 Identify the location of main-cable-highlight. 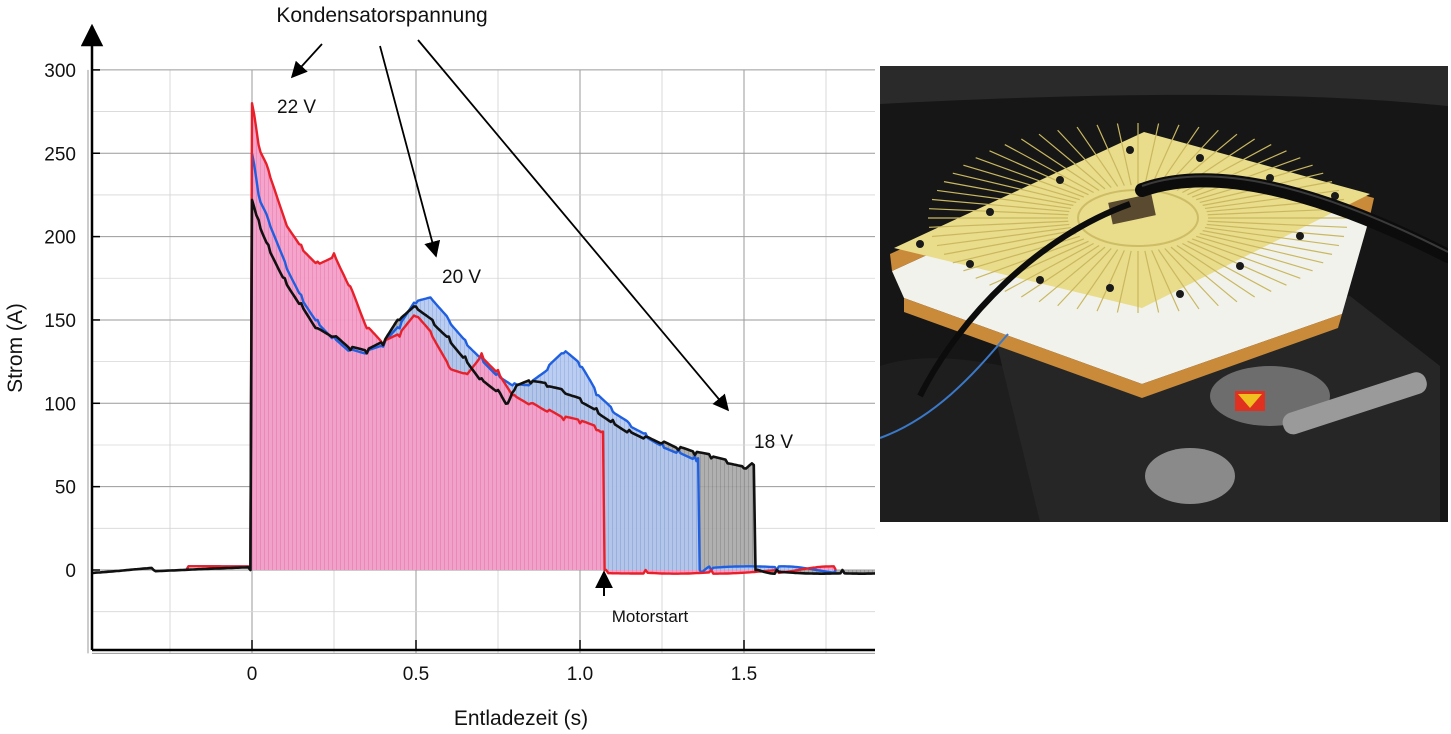
(1294, 214).